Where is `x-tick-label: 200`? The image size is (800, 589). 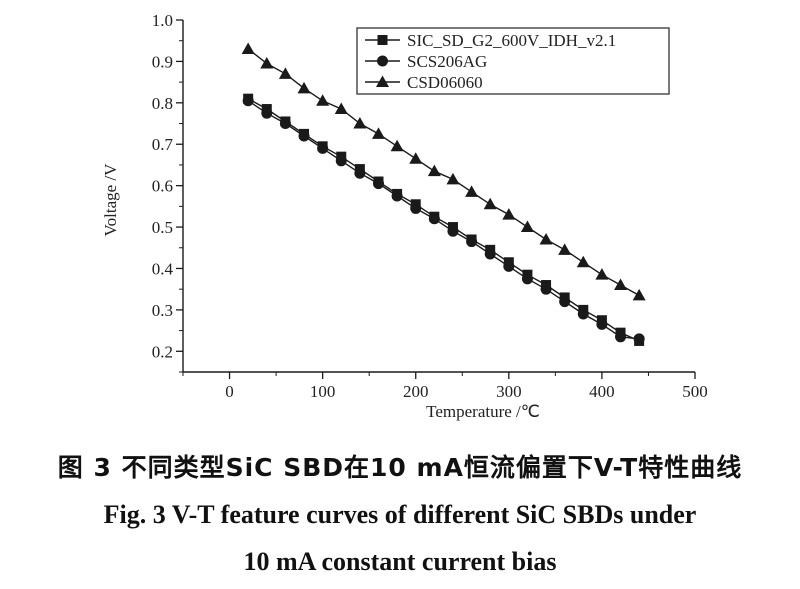
x-tick-label: 200 is located at coordinates (416, 391).